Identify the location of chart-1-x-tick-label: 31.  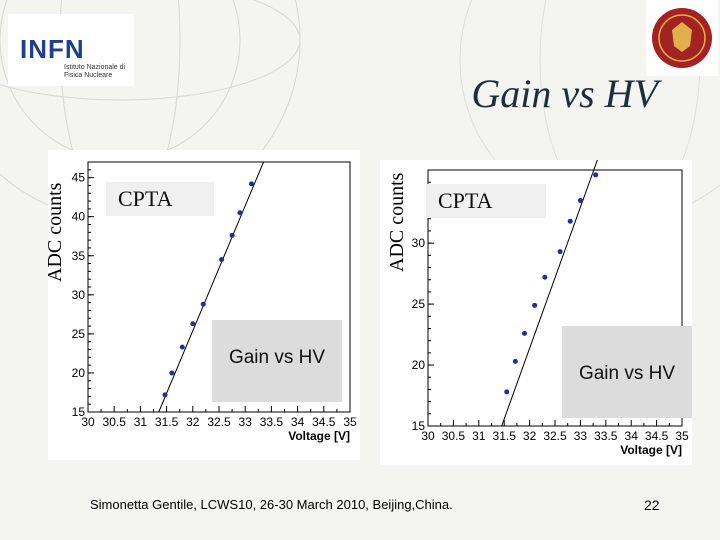
(479, 436).